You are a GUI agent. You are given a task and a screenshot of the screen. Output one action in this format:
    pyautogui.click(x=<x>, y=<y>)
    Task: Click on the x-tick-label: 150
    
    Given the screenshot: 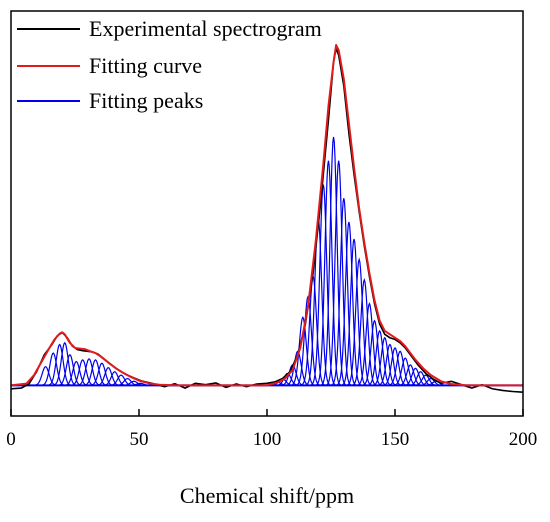 What is the action you would take?
    pyautogui.click(x=395, y=439)
    